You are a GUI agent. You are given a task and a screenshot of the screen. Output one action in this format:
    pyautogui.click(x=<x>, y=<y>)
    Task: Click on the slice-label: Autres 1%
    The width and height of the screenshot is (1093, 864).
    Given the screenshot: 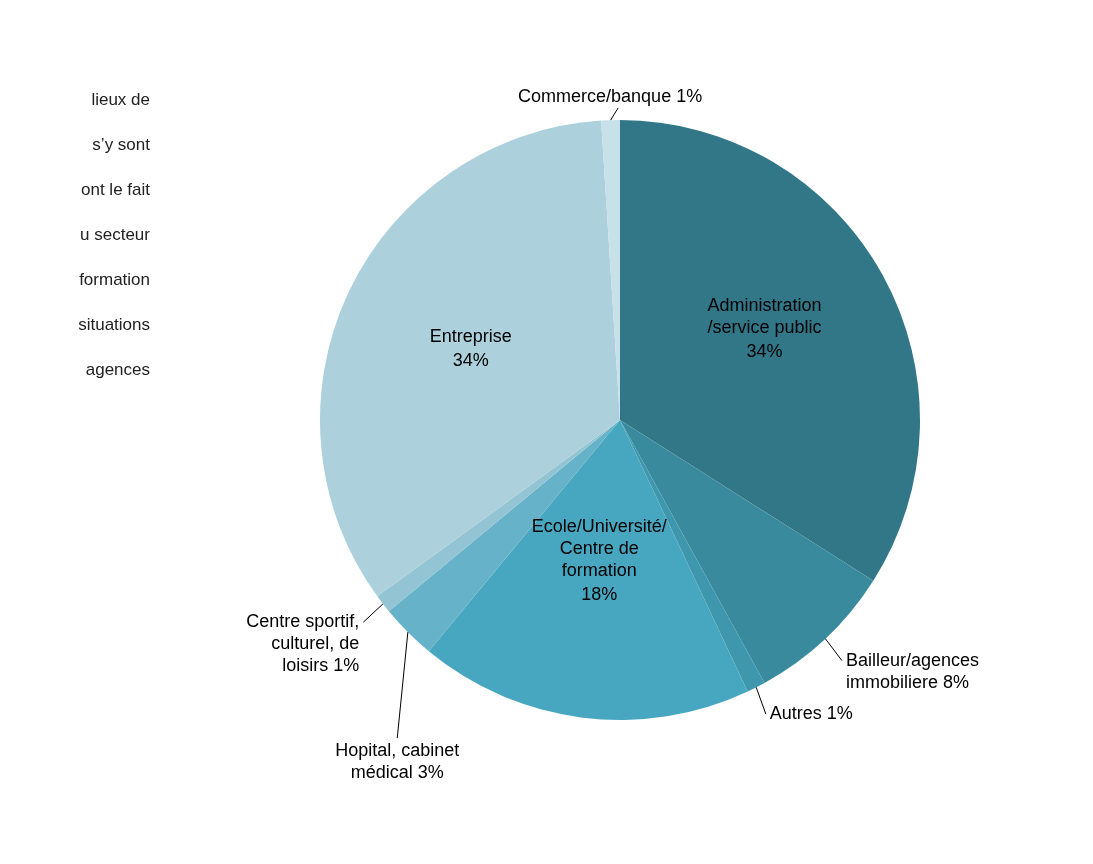 What is the action you would take?
    pyautogui.click(x=811, y=713)
    